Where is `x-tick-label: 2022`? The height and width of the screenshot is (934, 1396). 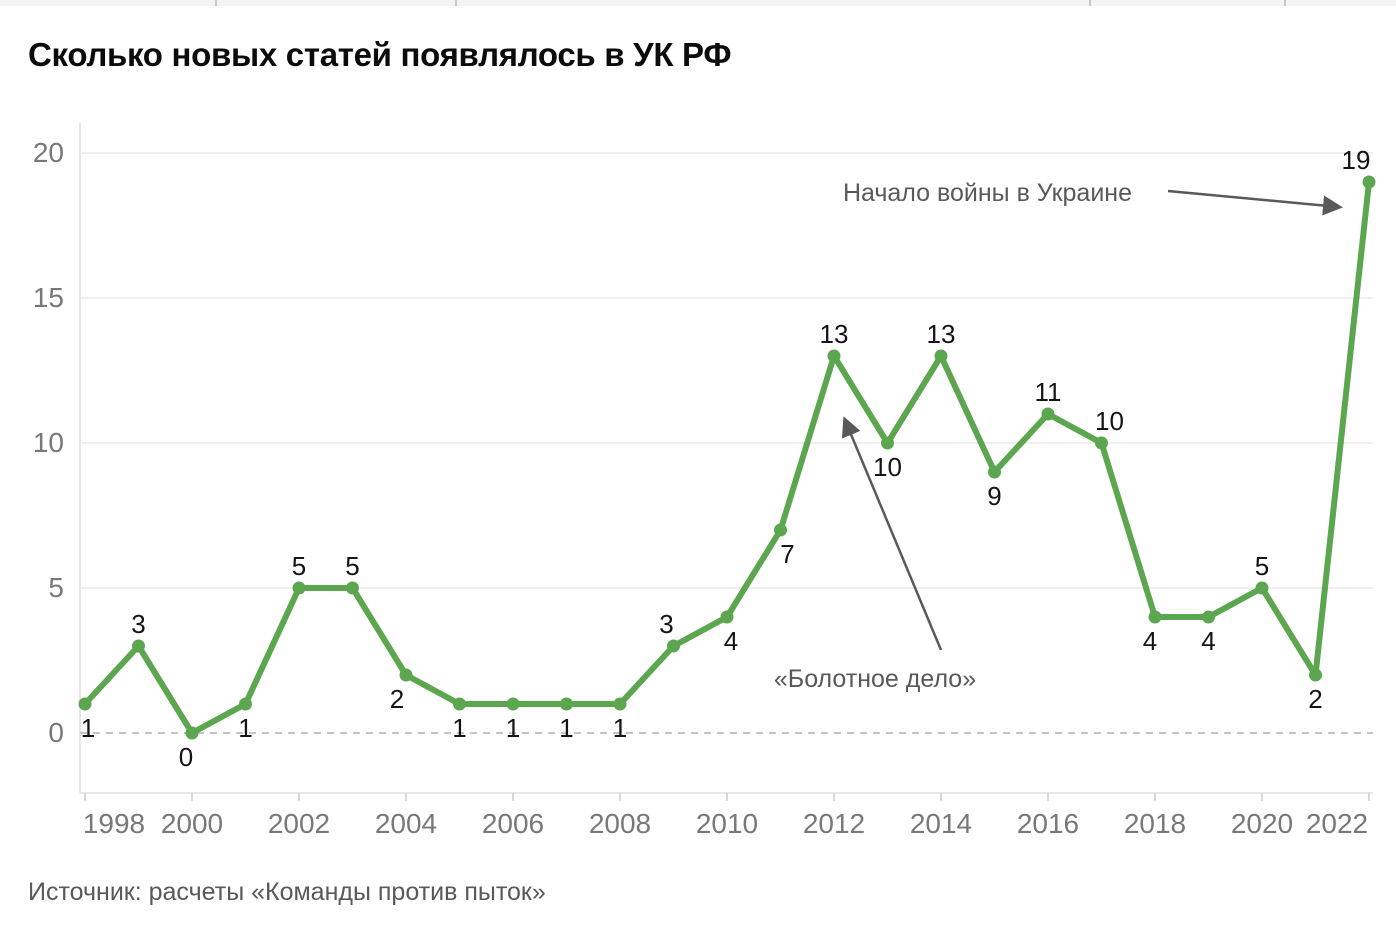 x-tick-label: 2022 is located at coordinates (1337, 823).